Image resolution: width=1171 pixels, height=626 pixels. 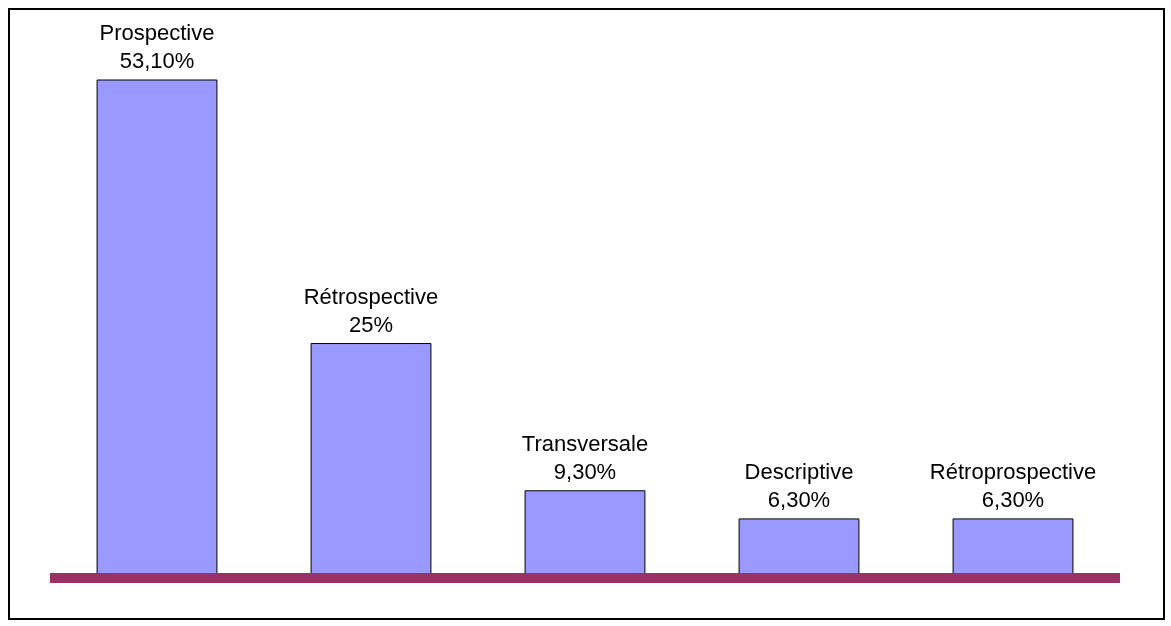 What do you see at coordinates (799, 471) in the screenshot?
I see `x-tick-label: Descriptive` at bounding box center [799, 471].